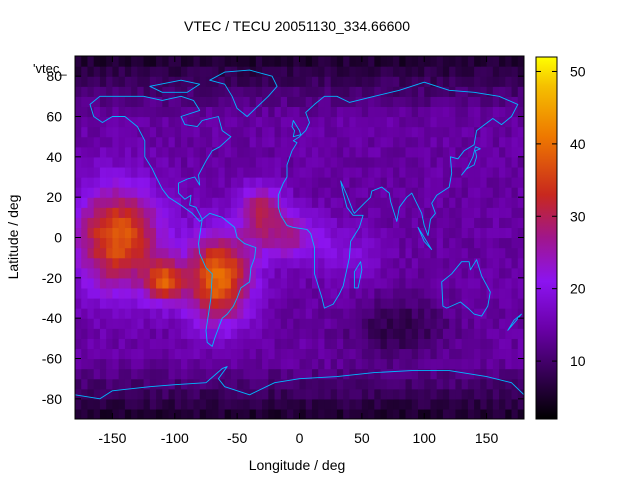 The height and width of the screenshot is (480, 640). Describe the element at coordinates (296, 129) in the screenshot. I see `coastline-britain` at that location.